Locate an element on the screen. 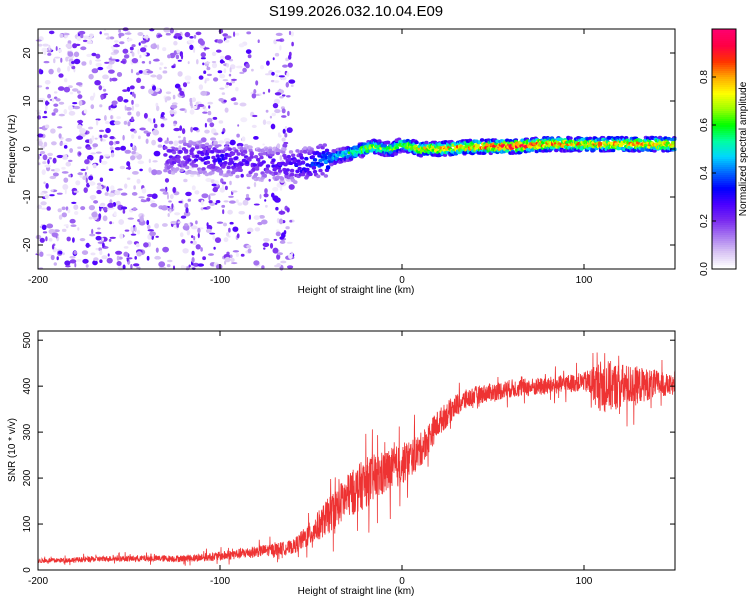 The width and height of the screenshot is (750, 600). spectrogram-noise-cells is located at coordinates (165, 149).